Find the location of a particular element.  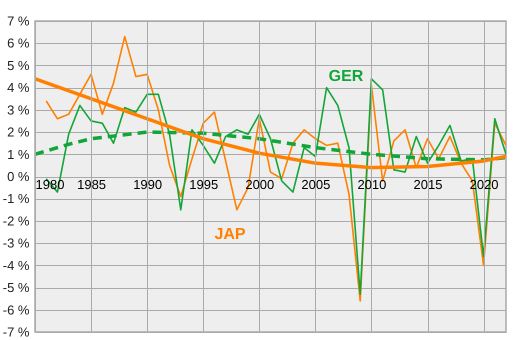

y-tick-label: 4 % is located at coordinates (18, 88).